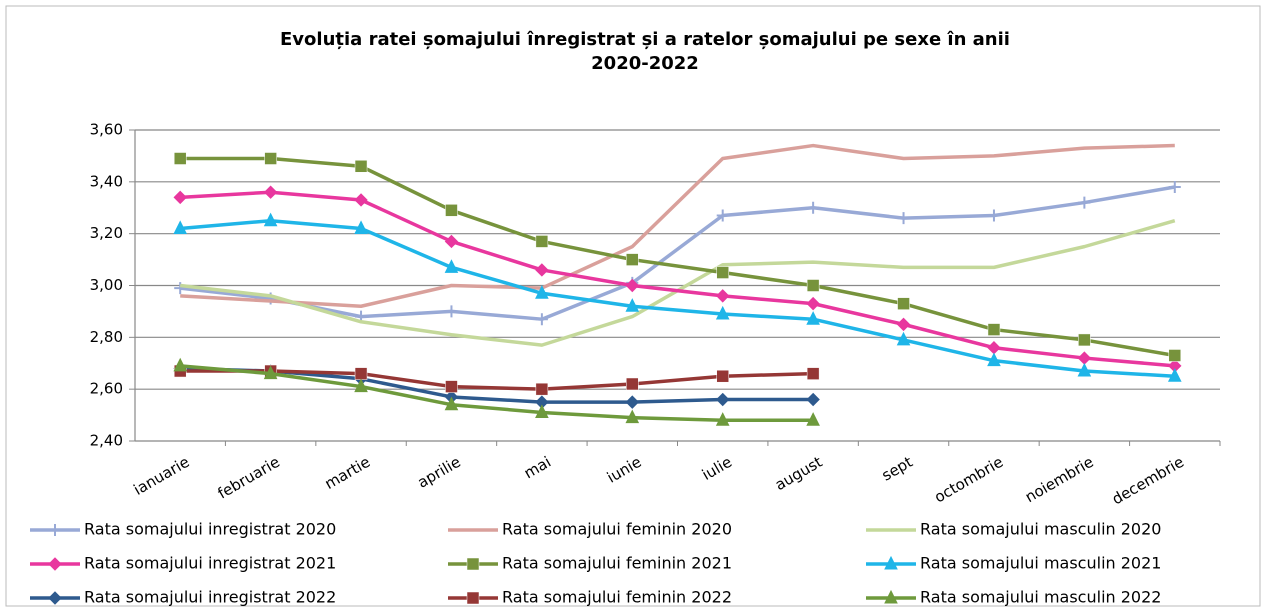 This screenshot has height=609, width=1266. I want to click on legend-label: Rata somajului masculin 2021, so click(1040, 563).